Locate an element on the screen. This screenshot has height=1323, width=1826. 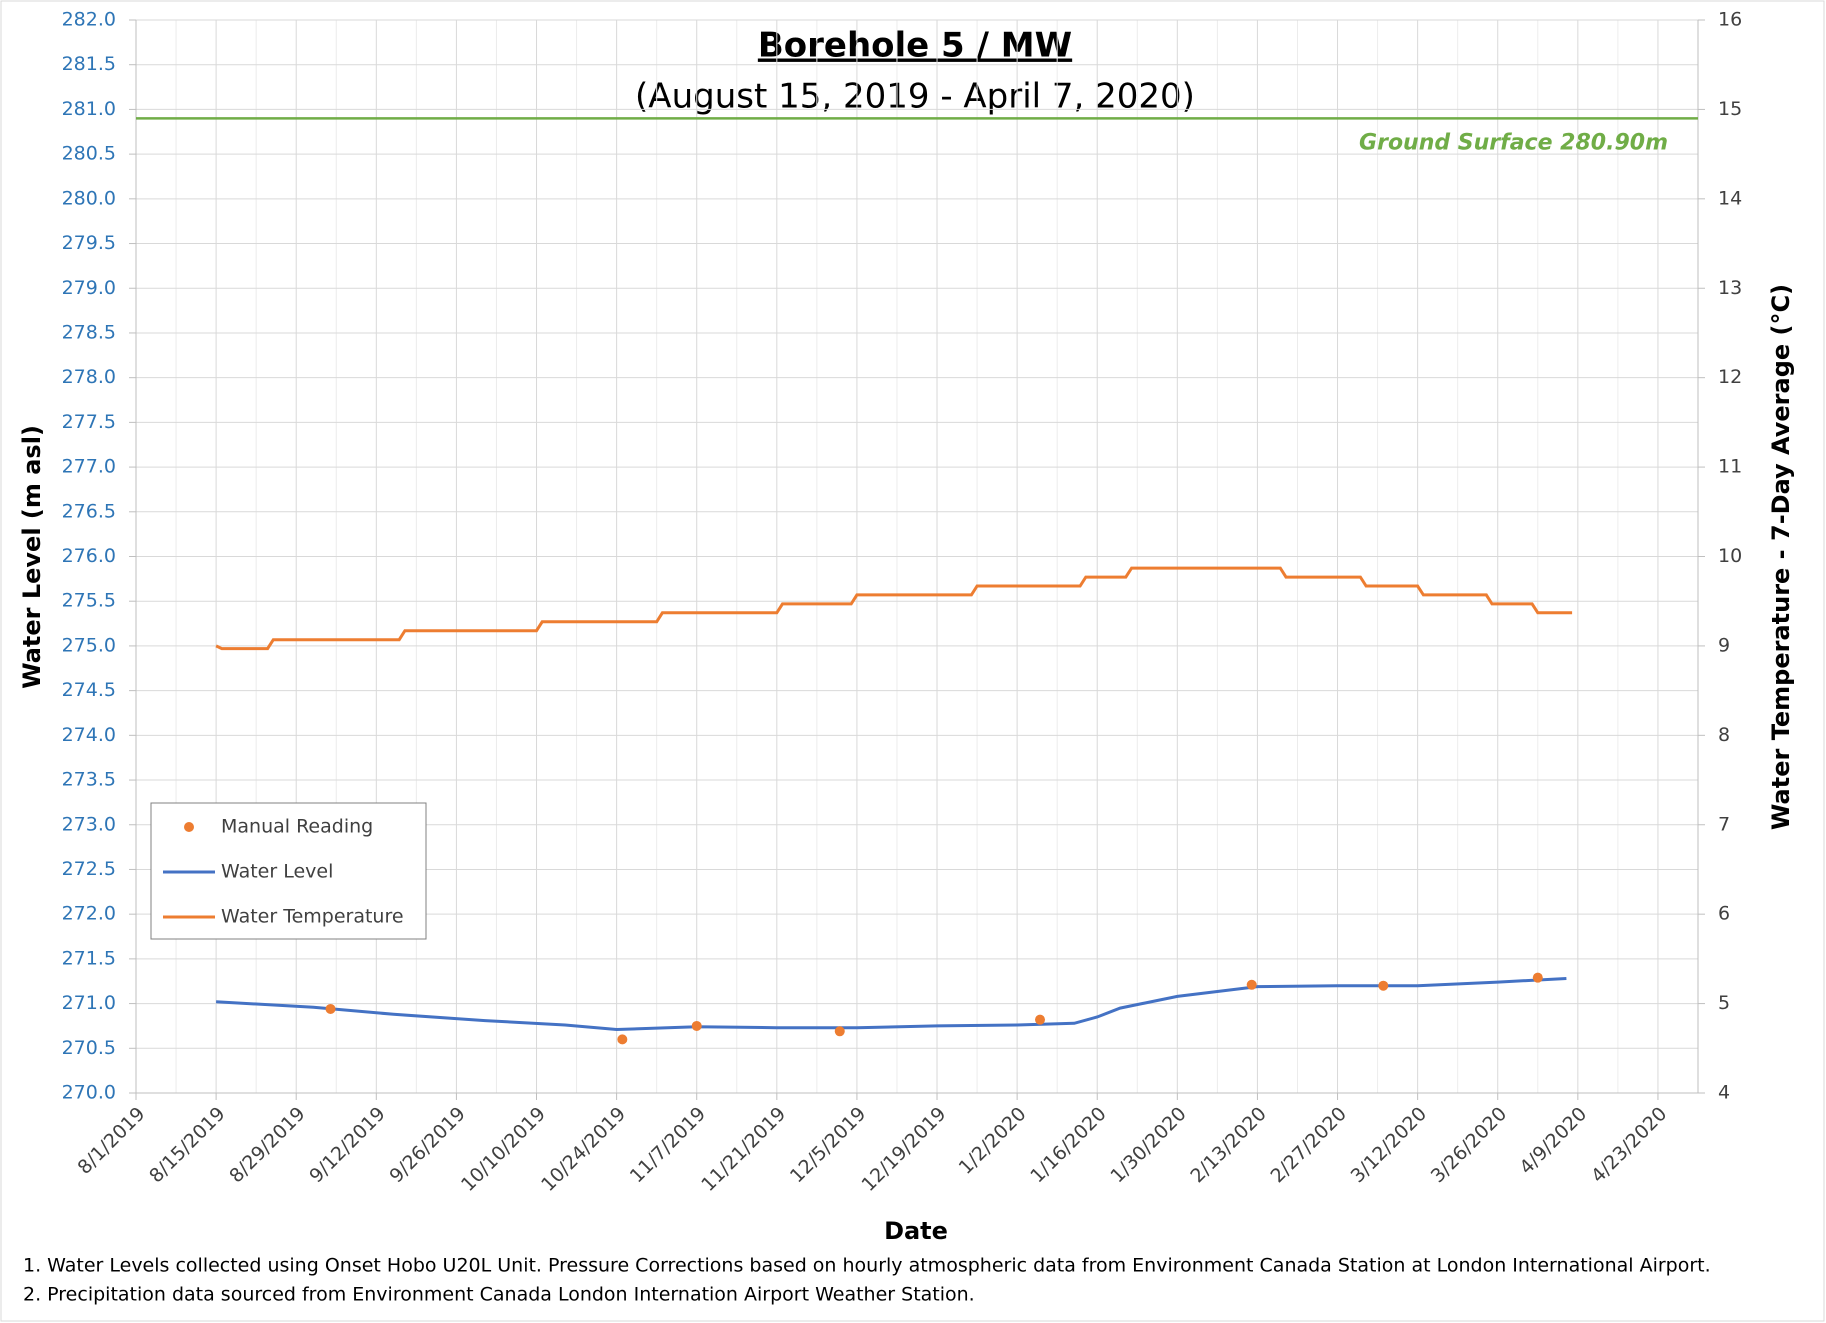
y-tick-label: 270.0 is located at coordinates (89, 1093).